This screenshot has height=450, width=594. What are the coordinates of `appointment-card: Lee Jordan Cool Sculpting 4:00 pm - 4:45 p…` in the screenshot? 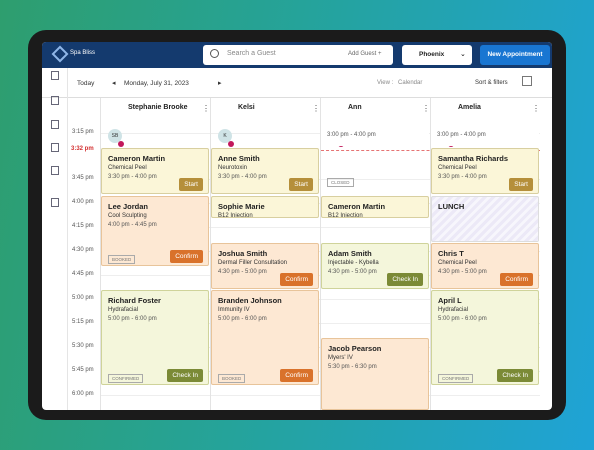 It's located at (155, 231).